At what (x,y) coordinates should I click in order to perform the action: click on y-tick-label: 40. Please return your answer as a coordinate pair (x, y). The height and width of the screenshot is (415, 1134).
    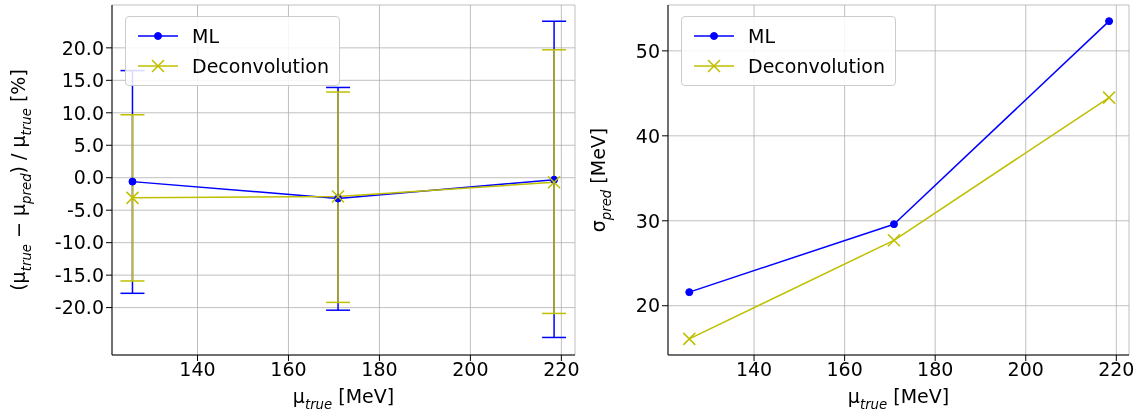
    Looking at the image, I should click on (647, 135).